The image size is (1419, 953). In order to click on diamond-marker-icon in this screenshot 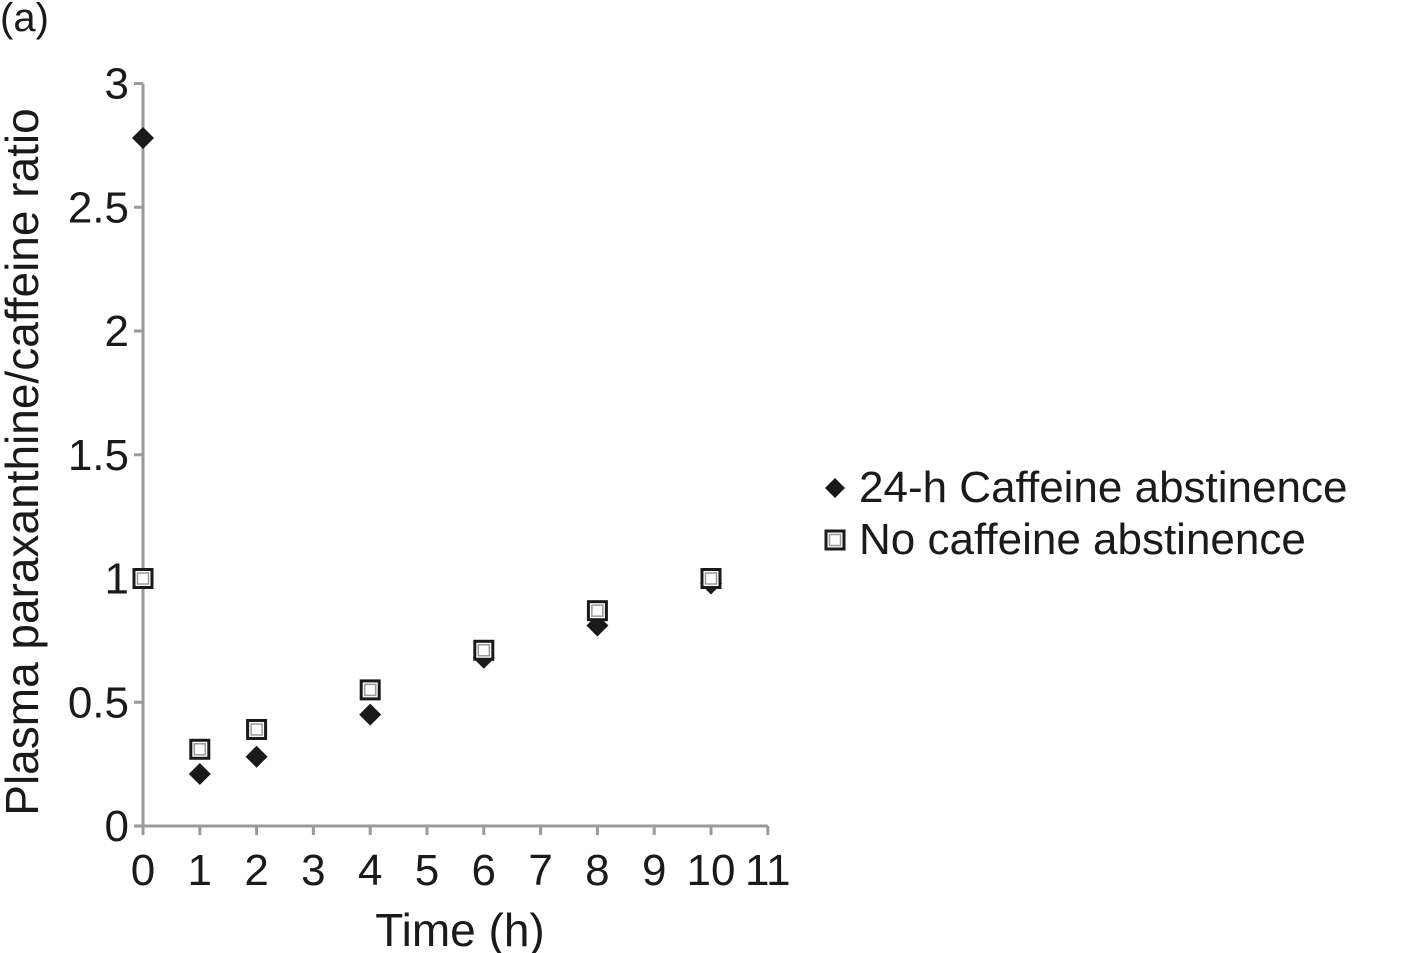, I will do `click(835, 488)`.